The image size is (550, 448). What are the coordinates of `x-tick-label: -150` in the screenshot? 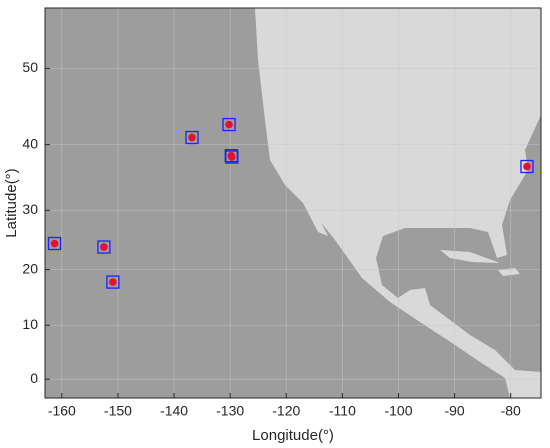 It's located at (118, 411).